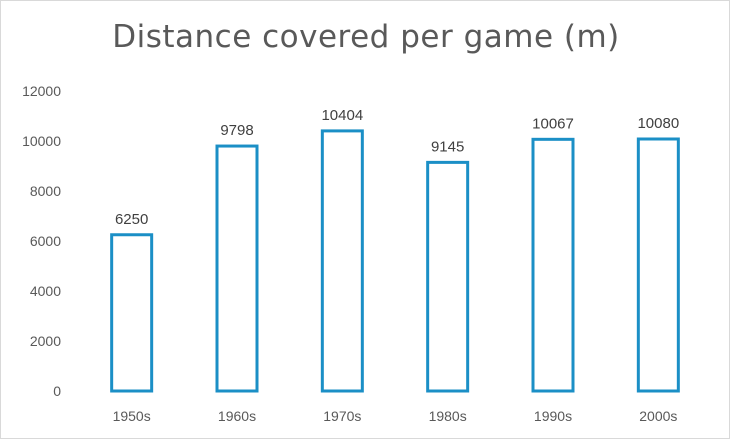  Describe the element at coordinates (45, 241) in the screenshot. I see `y-tick-label: 6000` at that location.